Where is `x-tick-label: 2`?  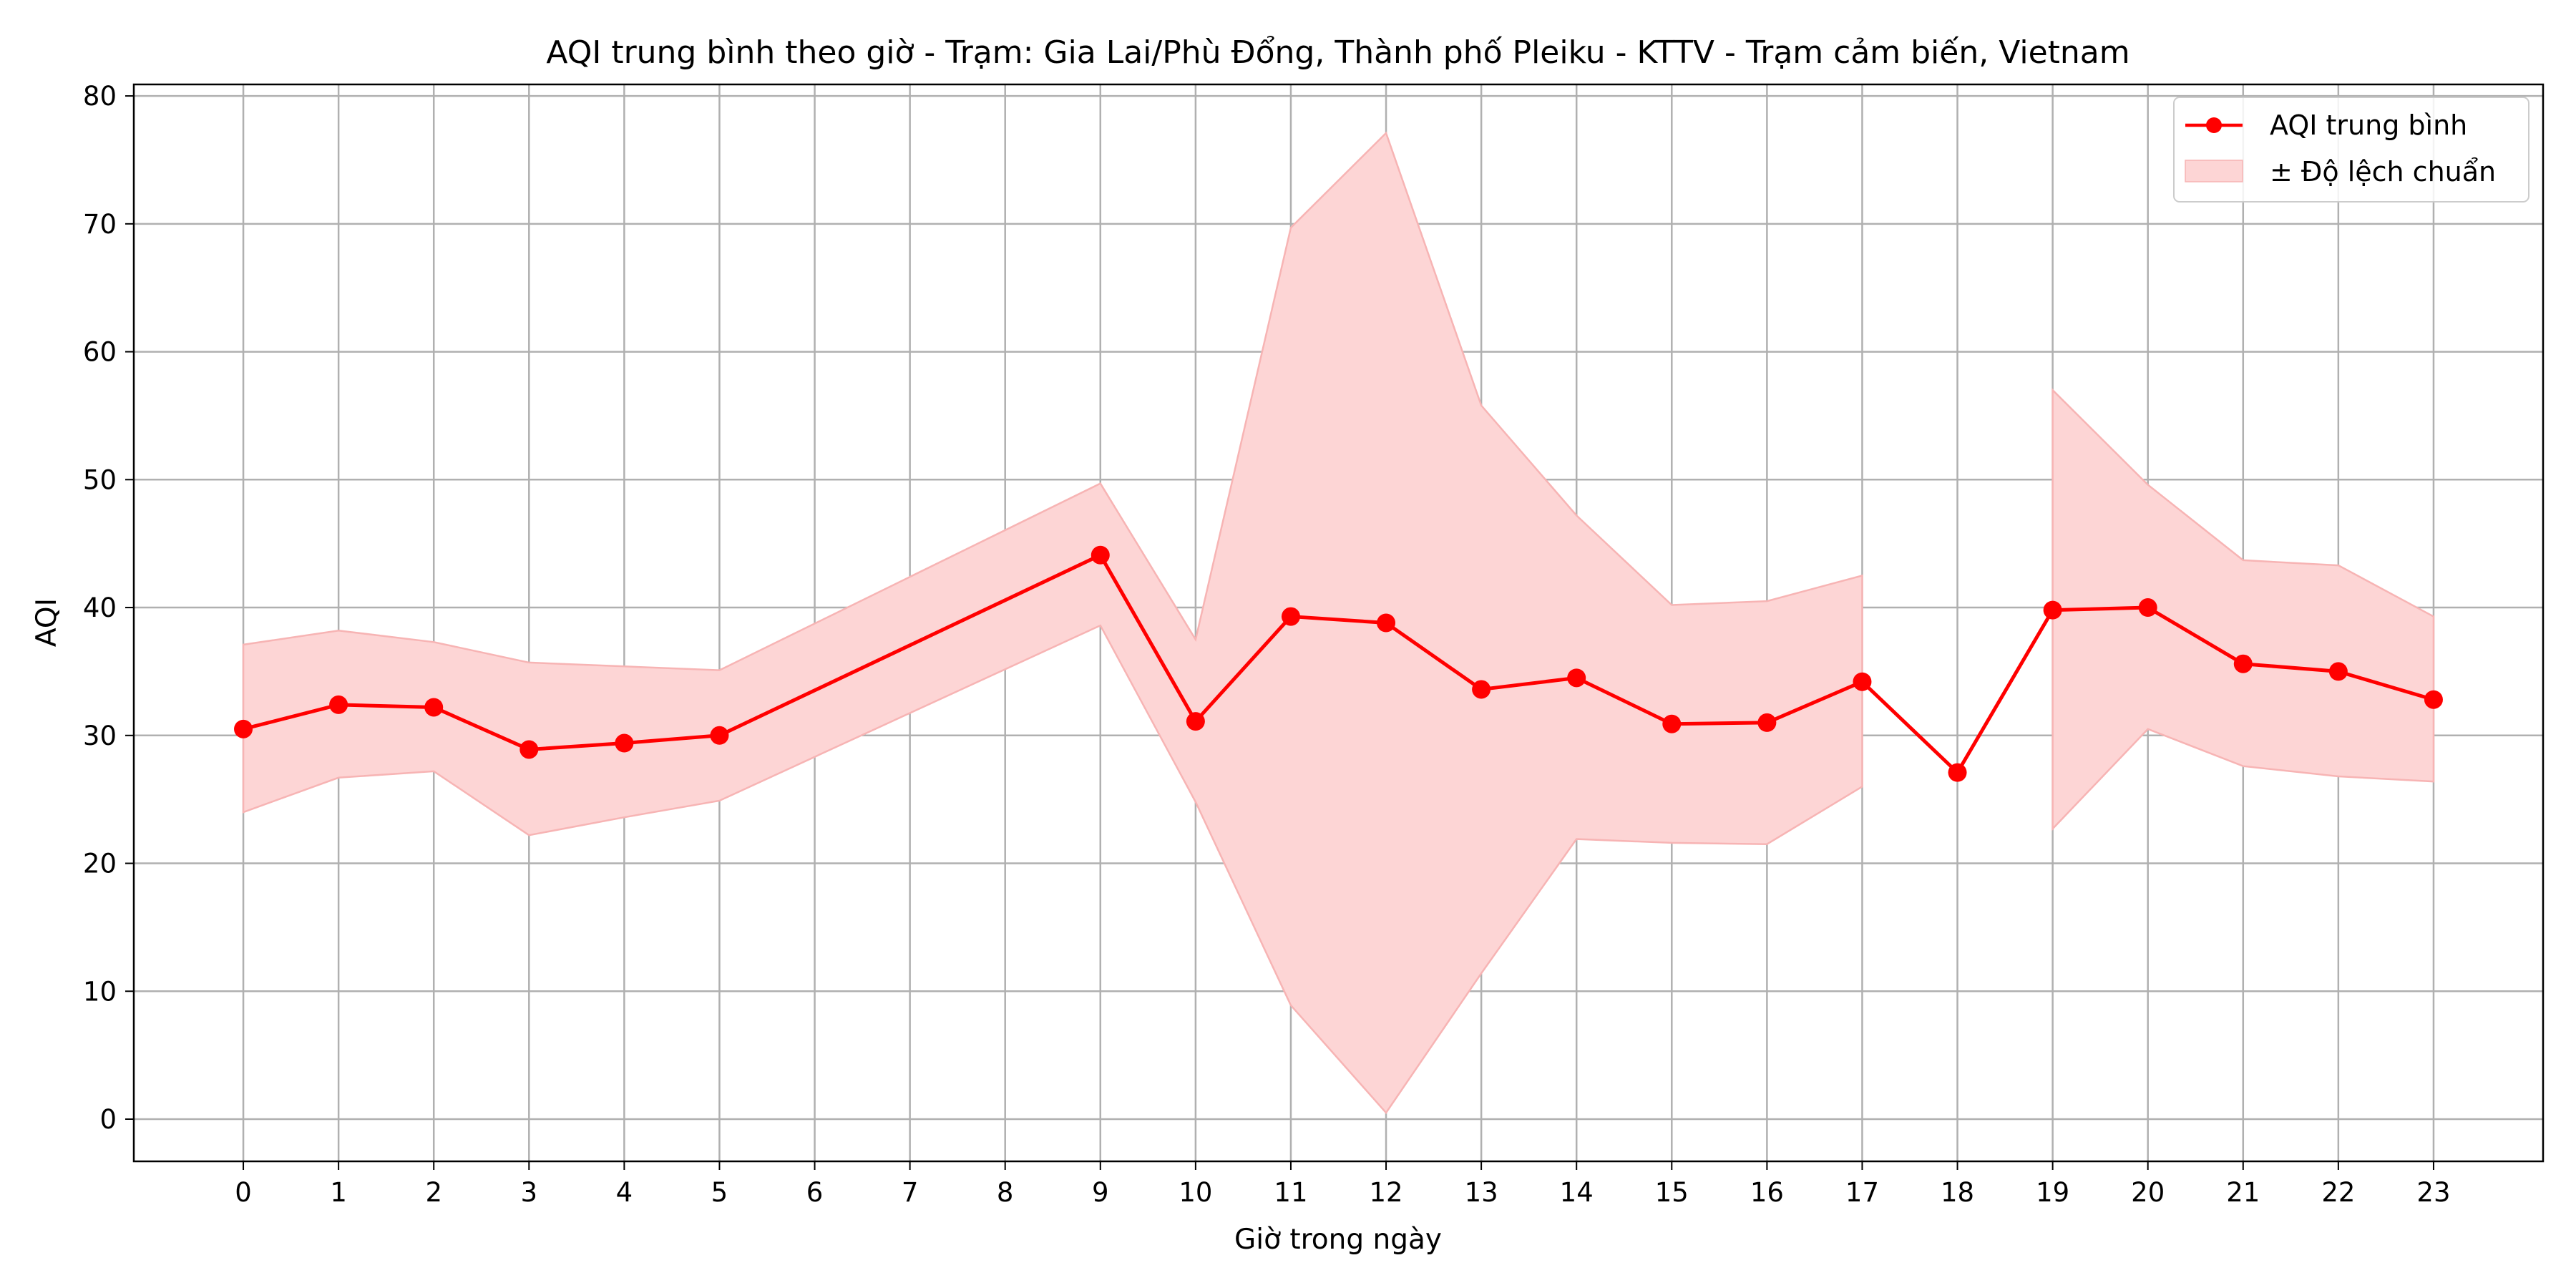
x-tick-label: 2 is located at coordinates (433, 1192).